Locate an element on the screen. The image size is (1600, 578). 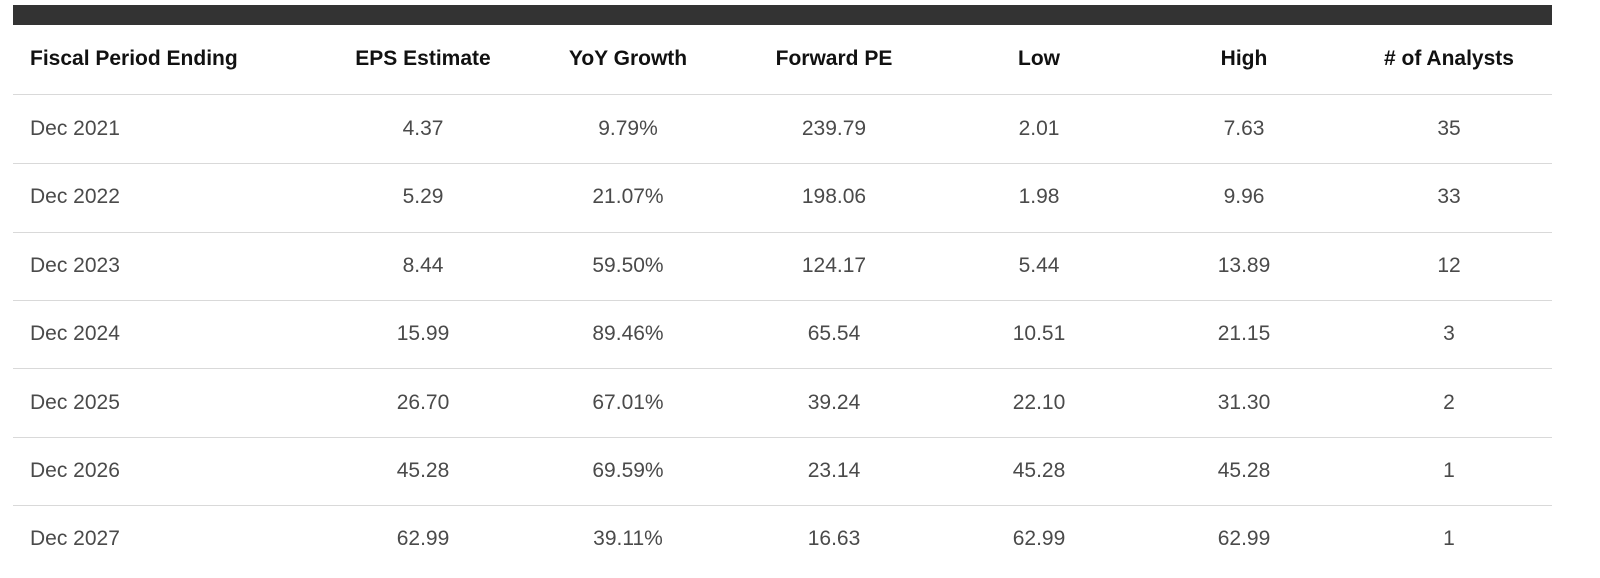
period-cell: Dec 2023 is located at coordinates (75, 265).